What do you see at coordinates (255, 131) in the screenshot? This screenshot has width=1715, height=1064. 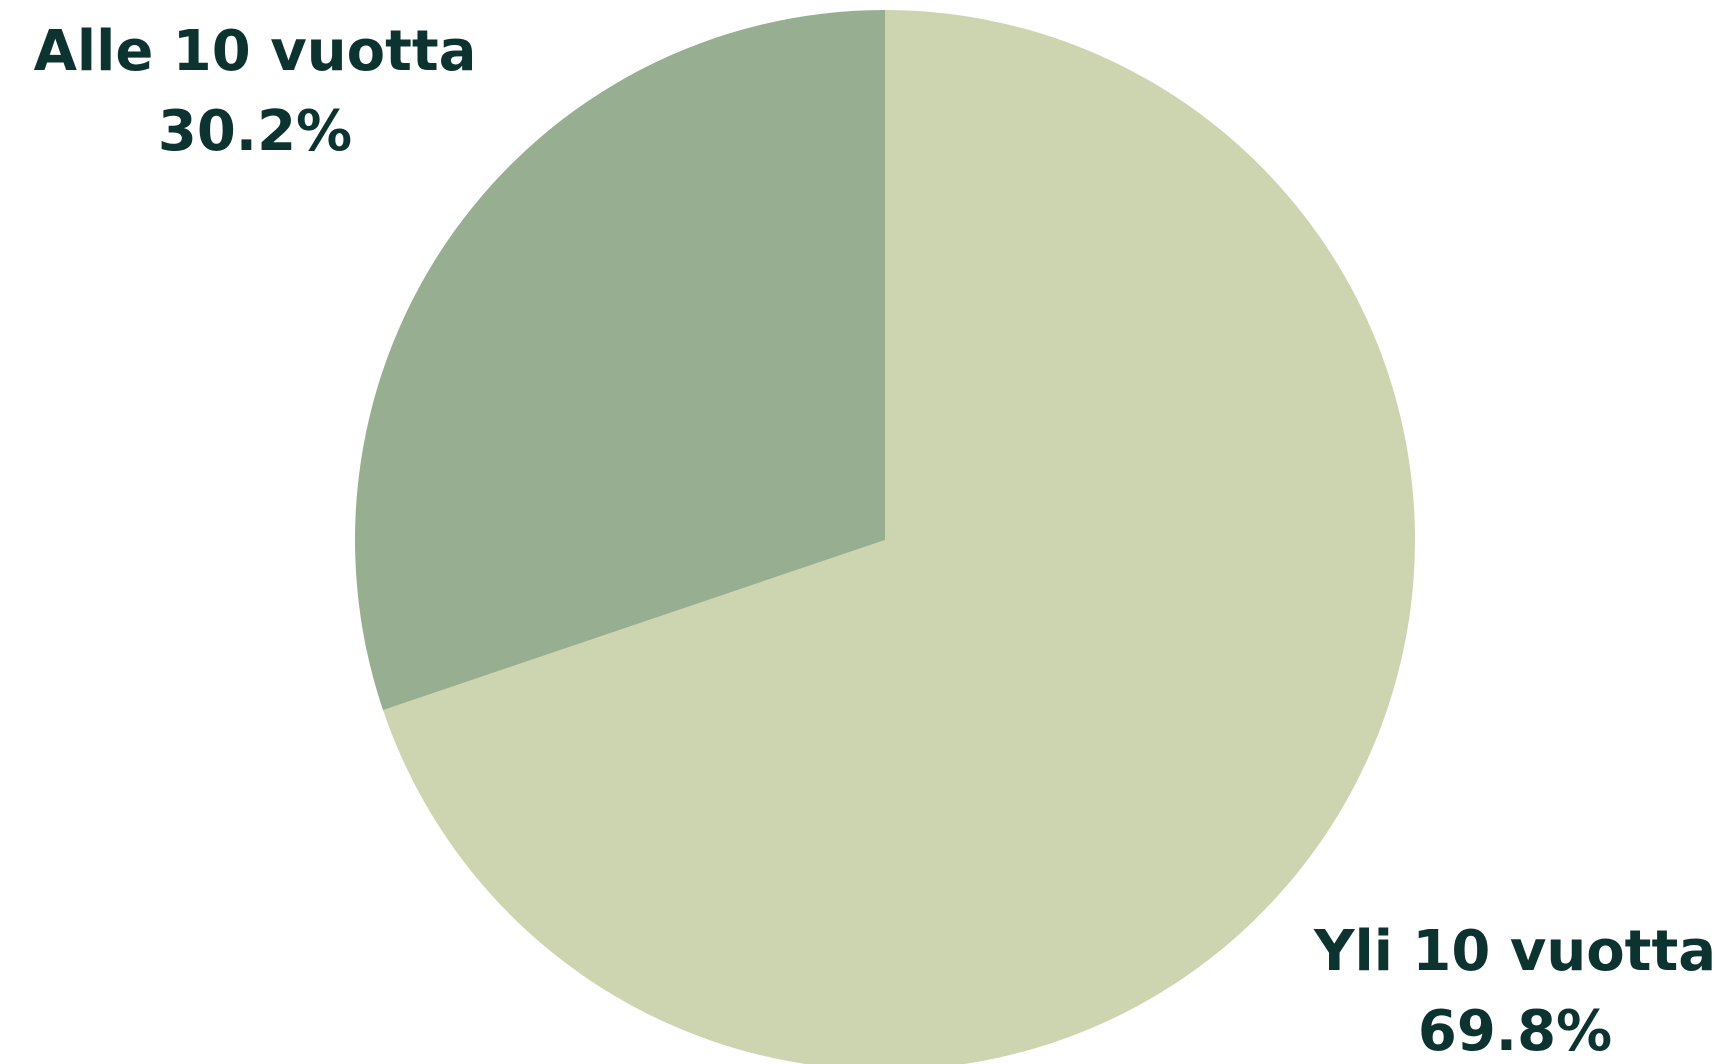 I see `slice-value-alle-10-vuotta: 30.2%` at bounding box center [255, 131].